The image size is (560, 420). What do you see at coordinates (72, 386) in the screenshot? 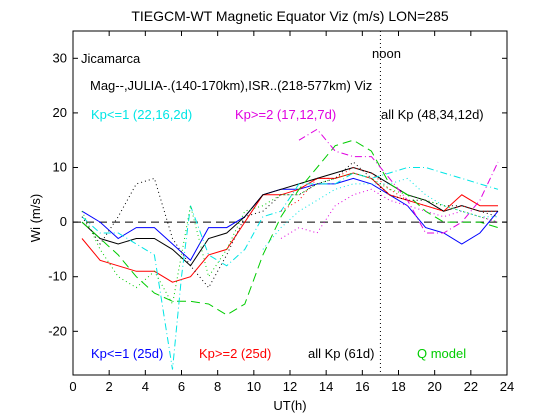
I see `x-tick-label: 0` at bounding box center [72, 386].